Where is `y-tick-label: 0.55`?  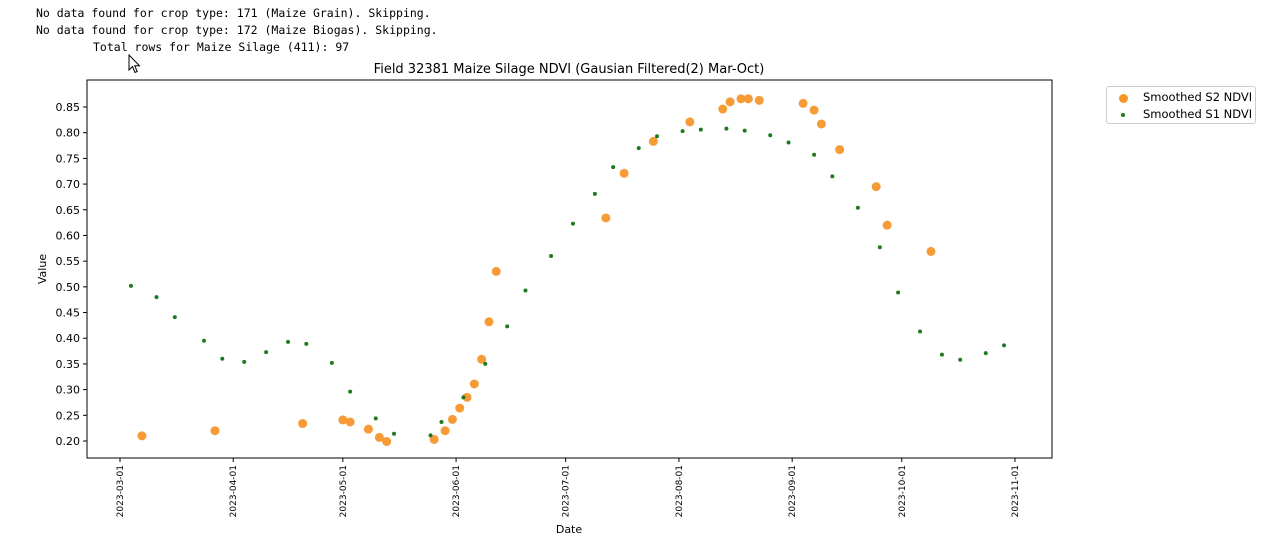
y-tick-label: 0.55 is located at coordinates (68, 261).